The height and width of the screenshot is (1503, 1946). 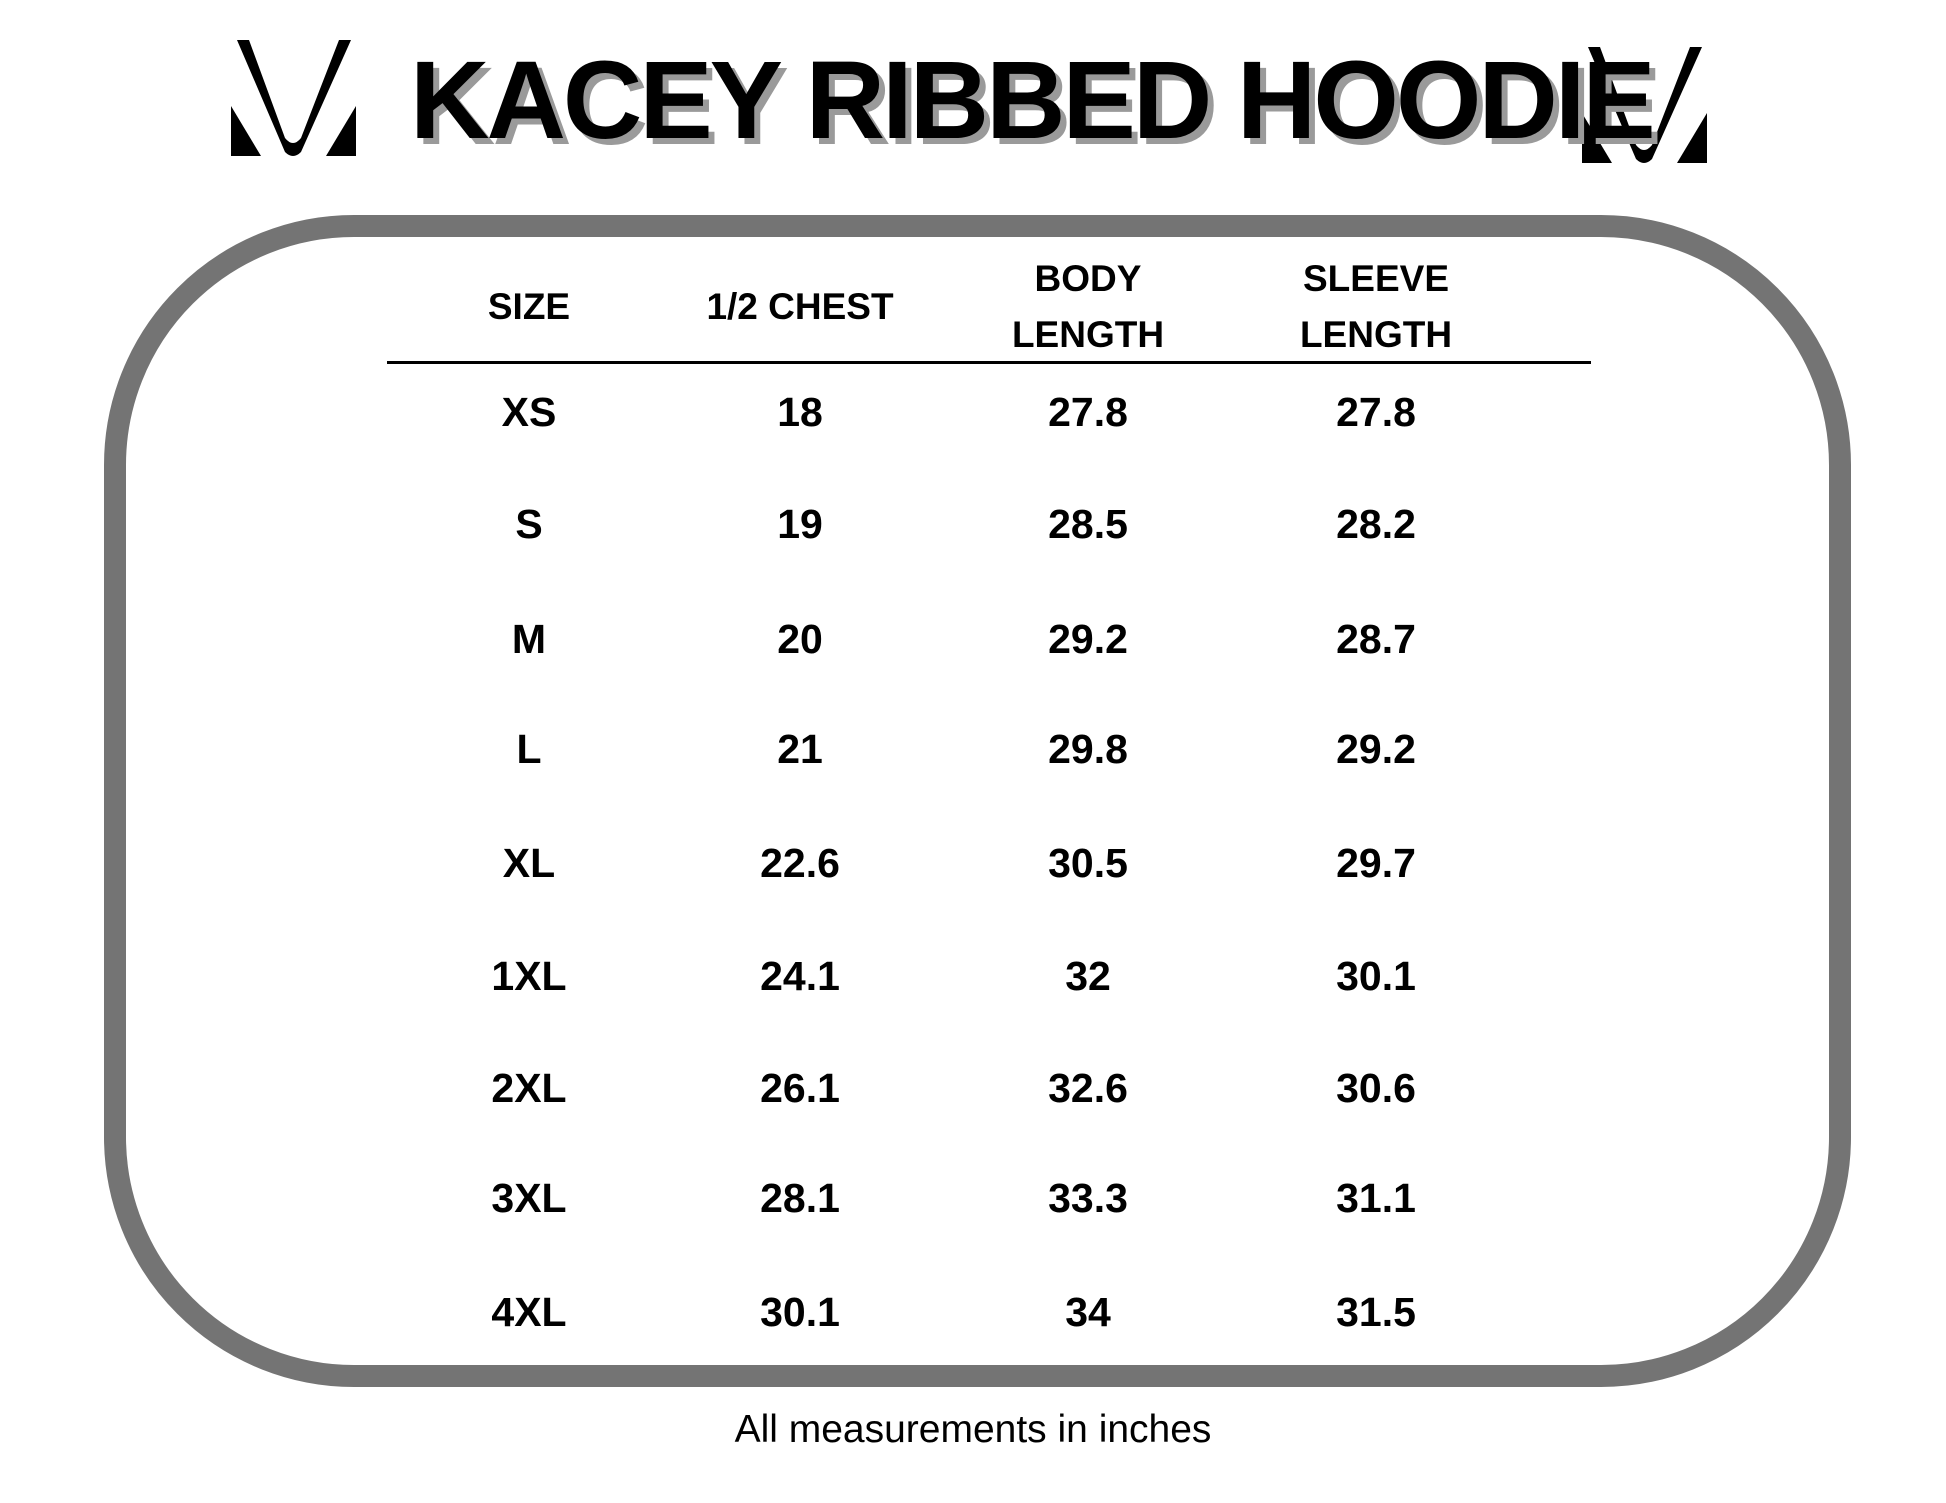 What do you see at coordinates (1088, 749) in the screenshot?
I see `cell-body-length: 29.8` at bounding box center [1088, 749].